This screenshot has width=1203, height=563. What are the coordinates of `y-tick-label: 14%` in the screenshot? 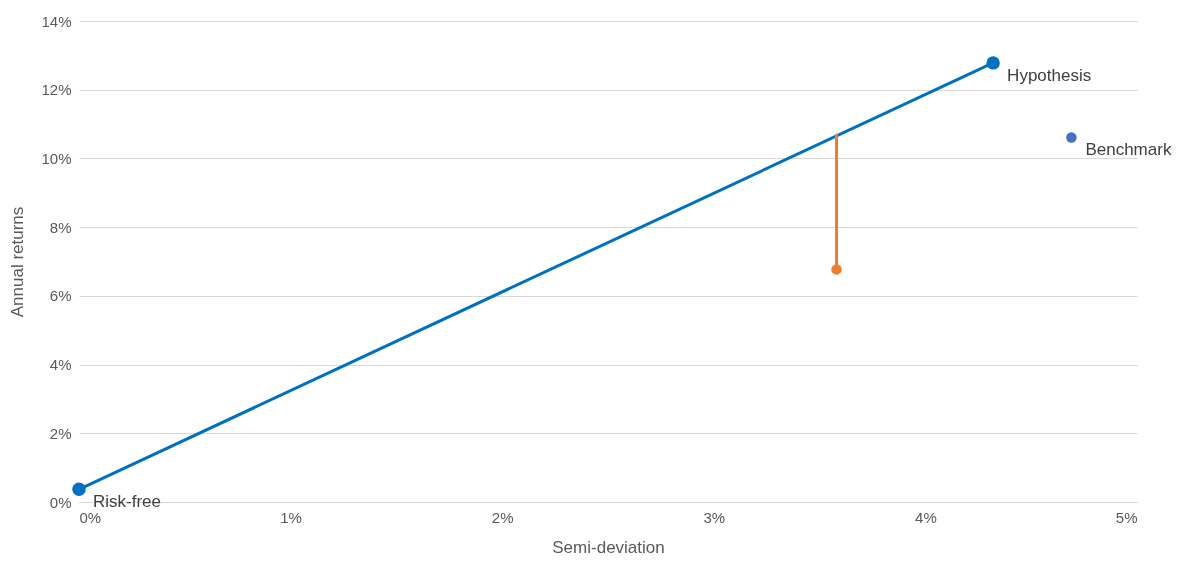 It's located at (56, 21).